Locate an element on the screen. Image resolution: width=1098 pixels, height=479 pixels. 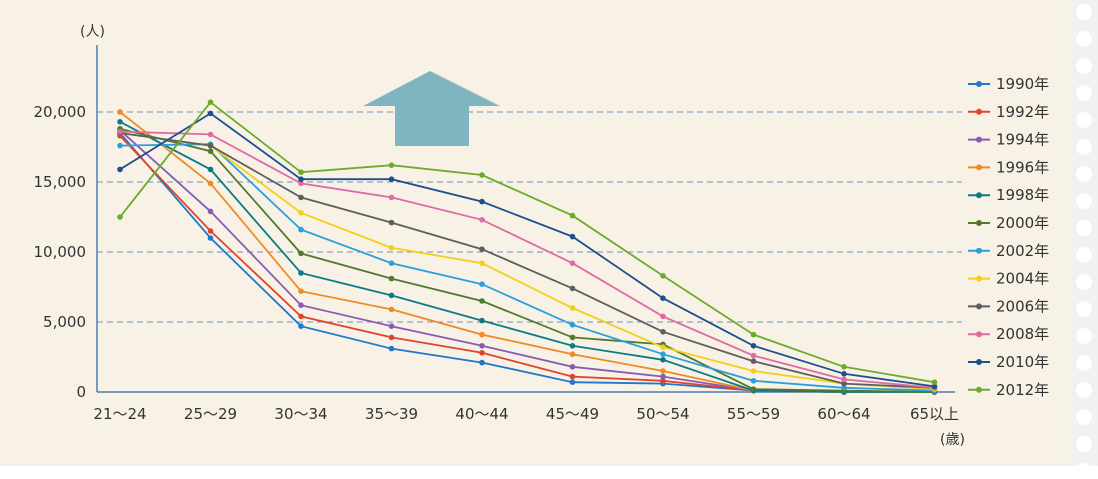
legend-label: 2000年 is located at coordinates (1022, 223).